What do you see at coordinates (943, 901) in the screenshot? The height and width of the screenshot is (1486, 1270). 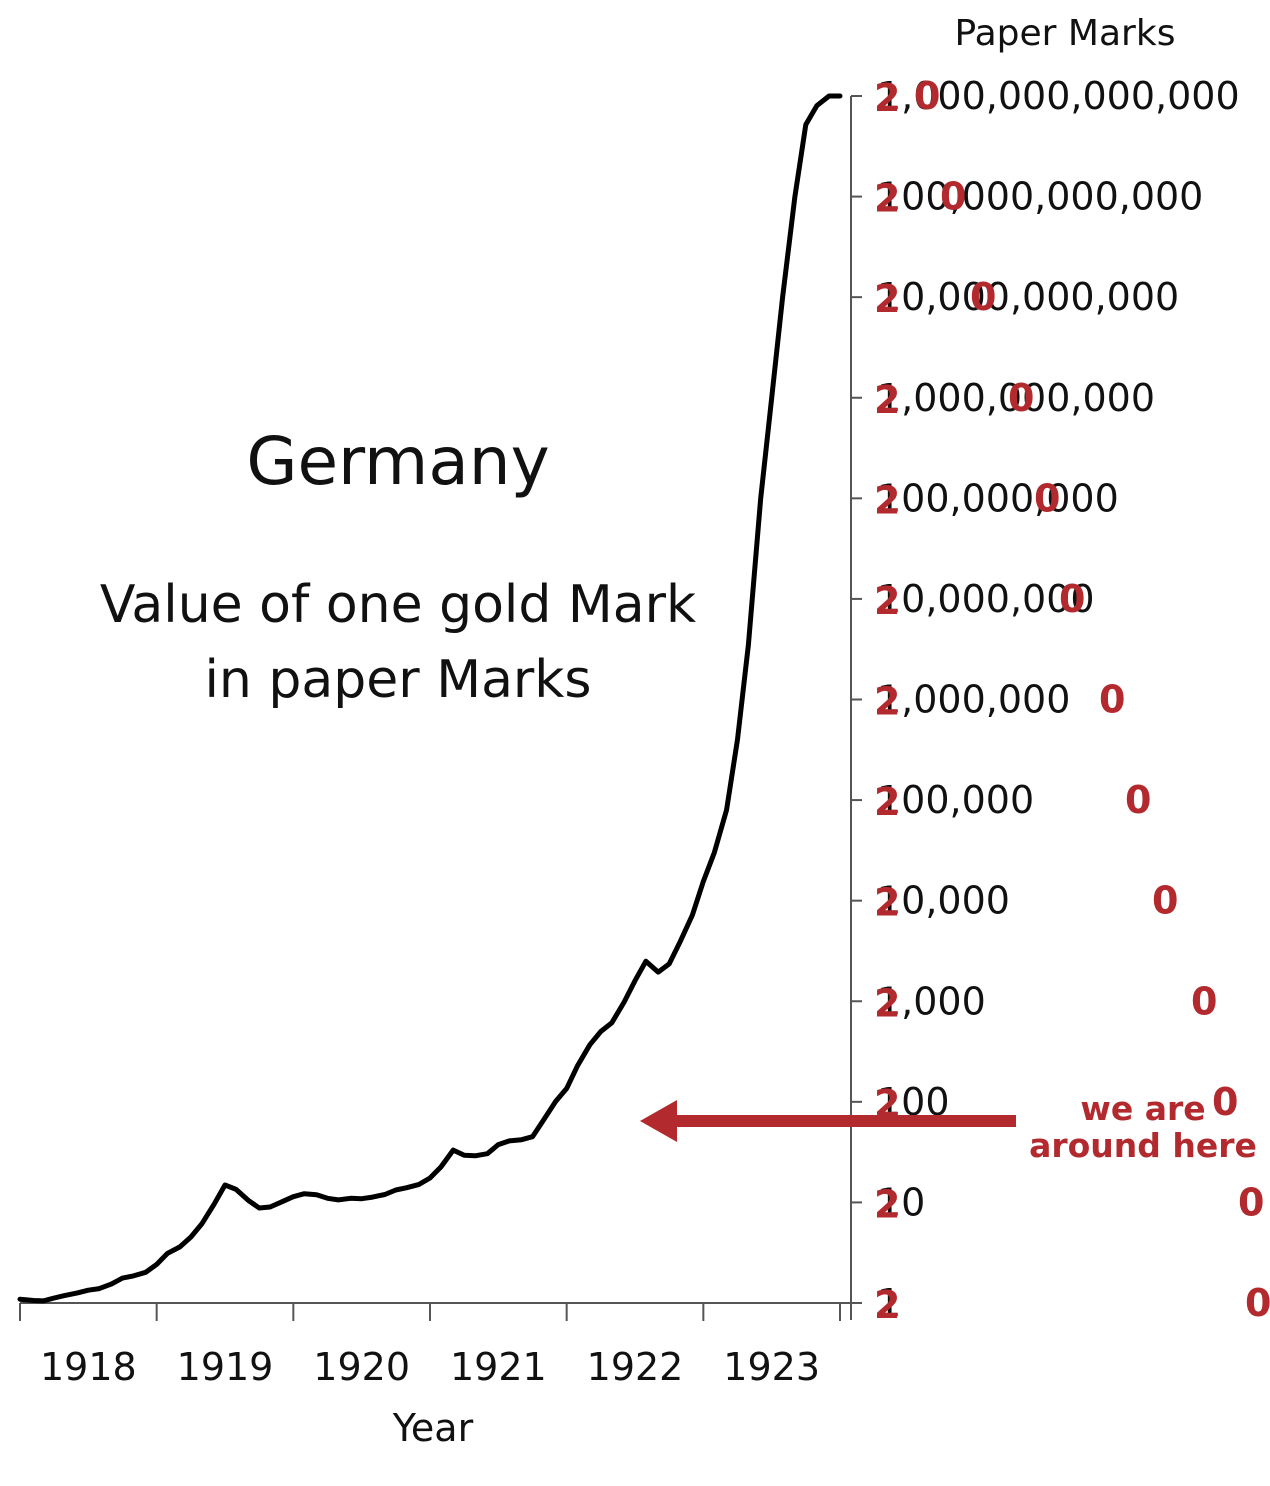 I see `y-tick-label: 10,000` at bounding box center [943, 901].